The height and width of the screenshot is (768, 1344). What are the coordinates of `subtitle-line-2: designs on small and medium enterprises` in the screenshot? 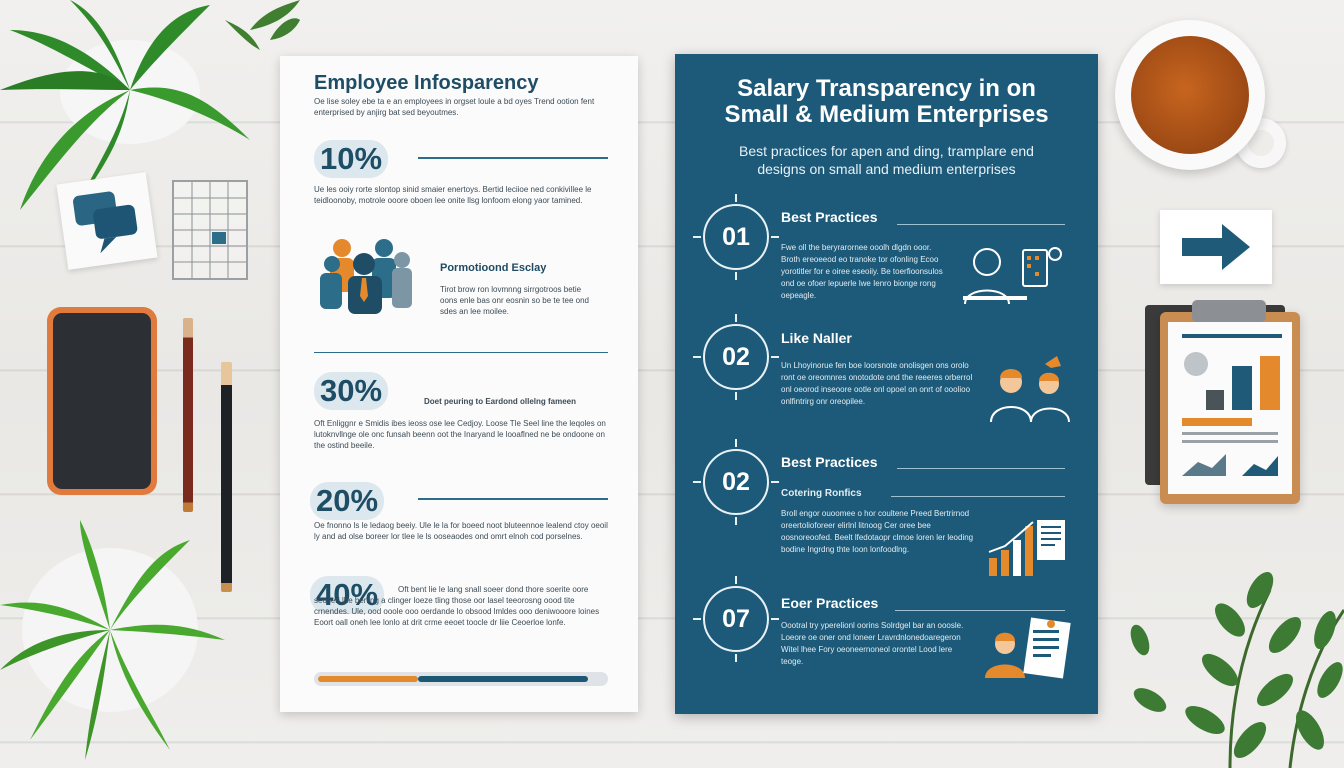 It's located at (886, 169).